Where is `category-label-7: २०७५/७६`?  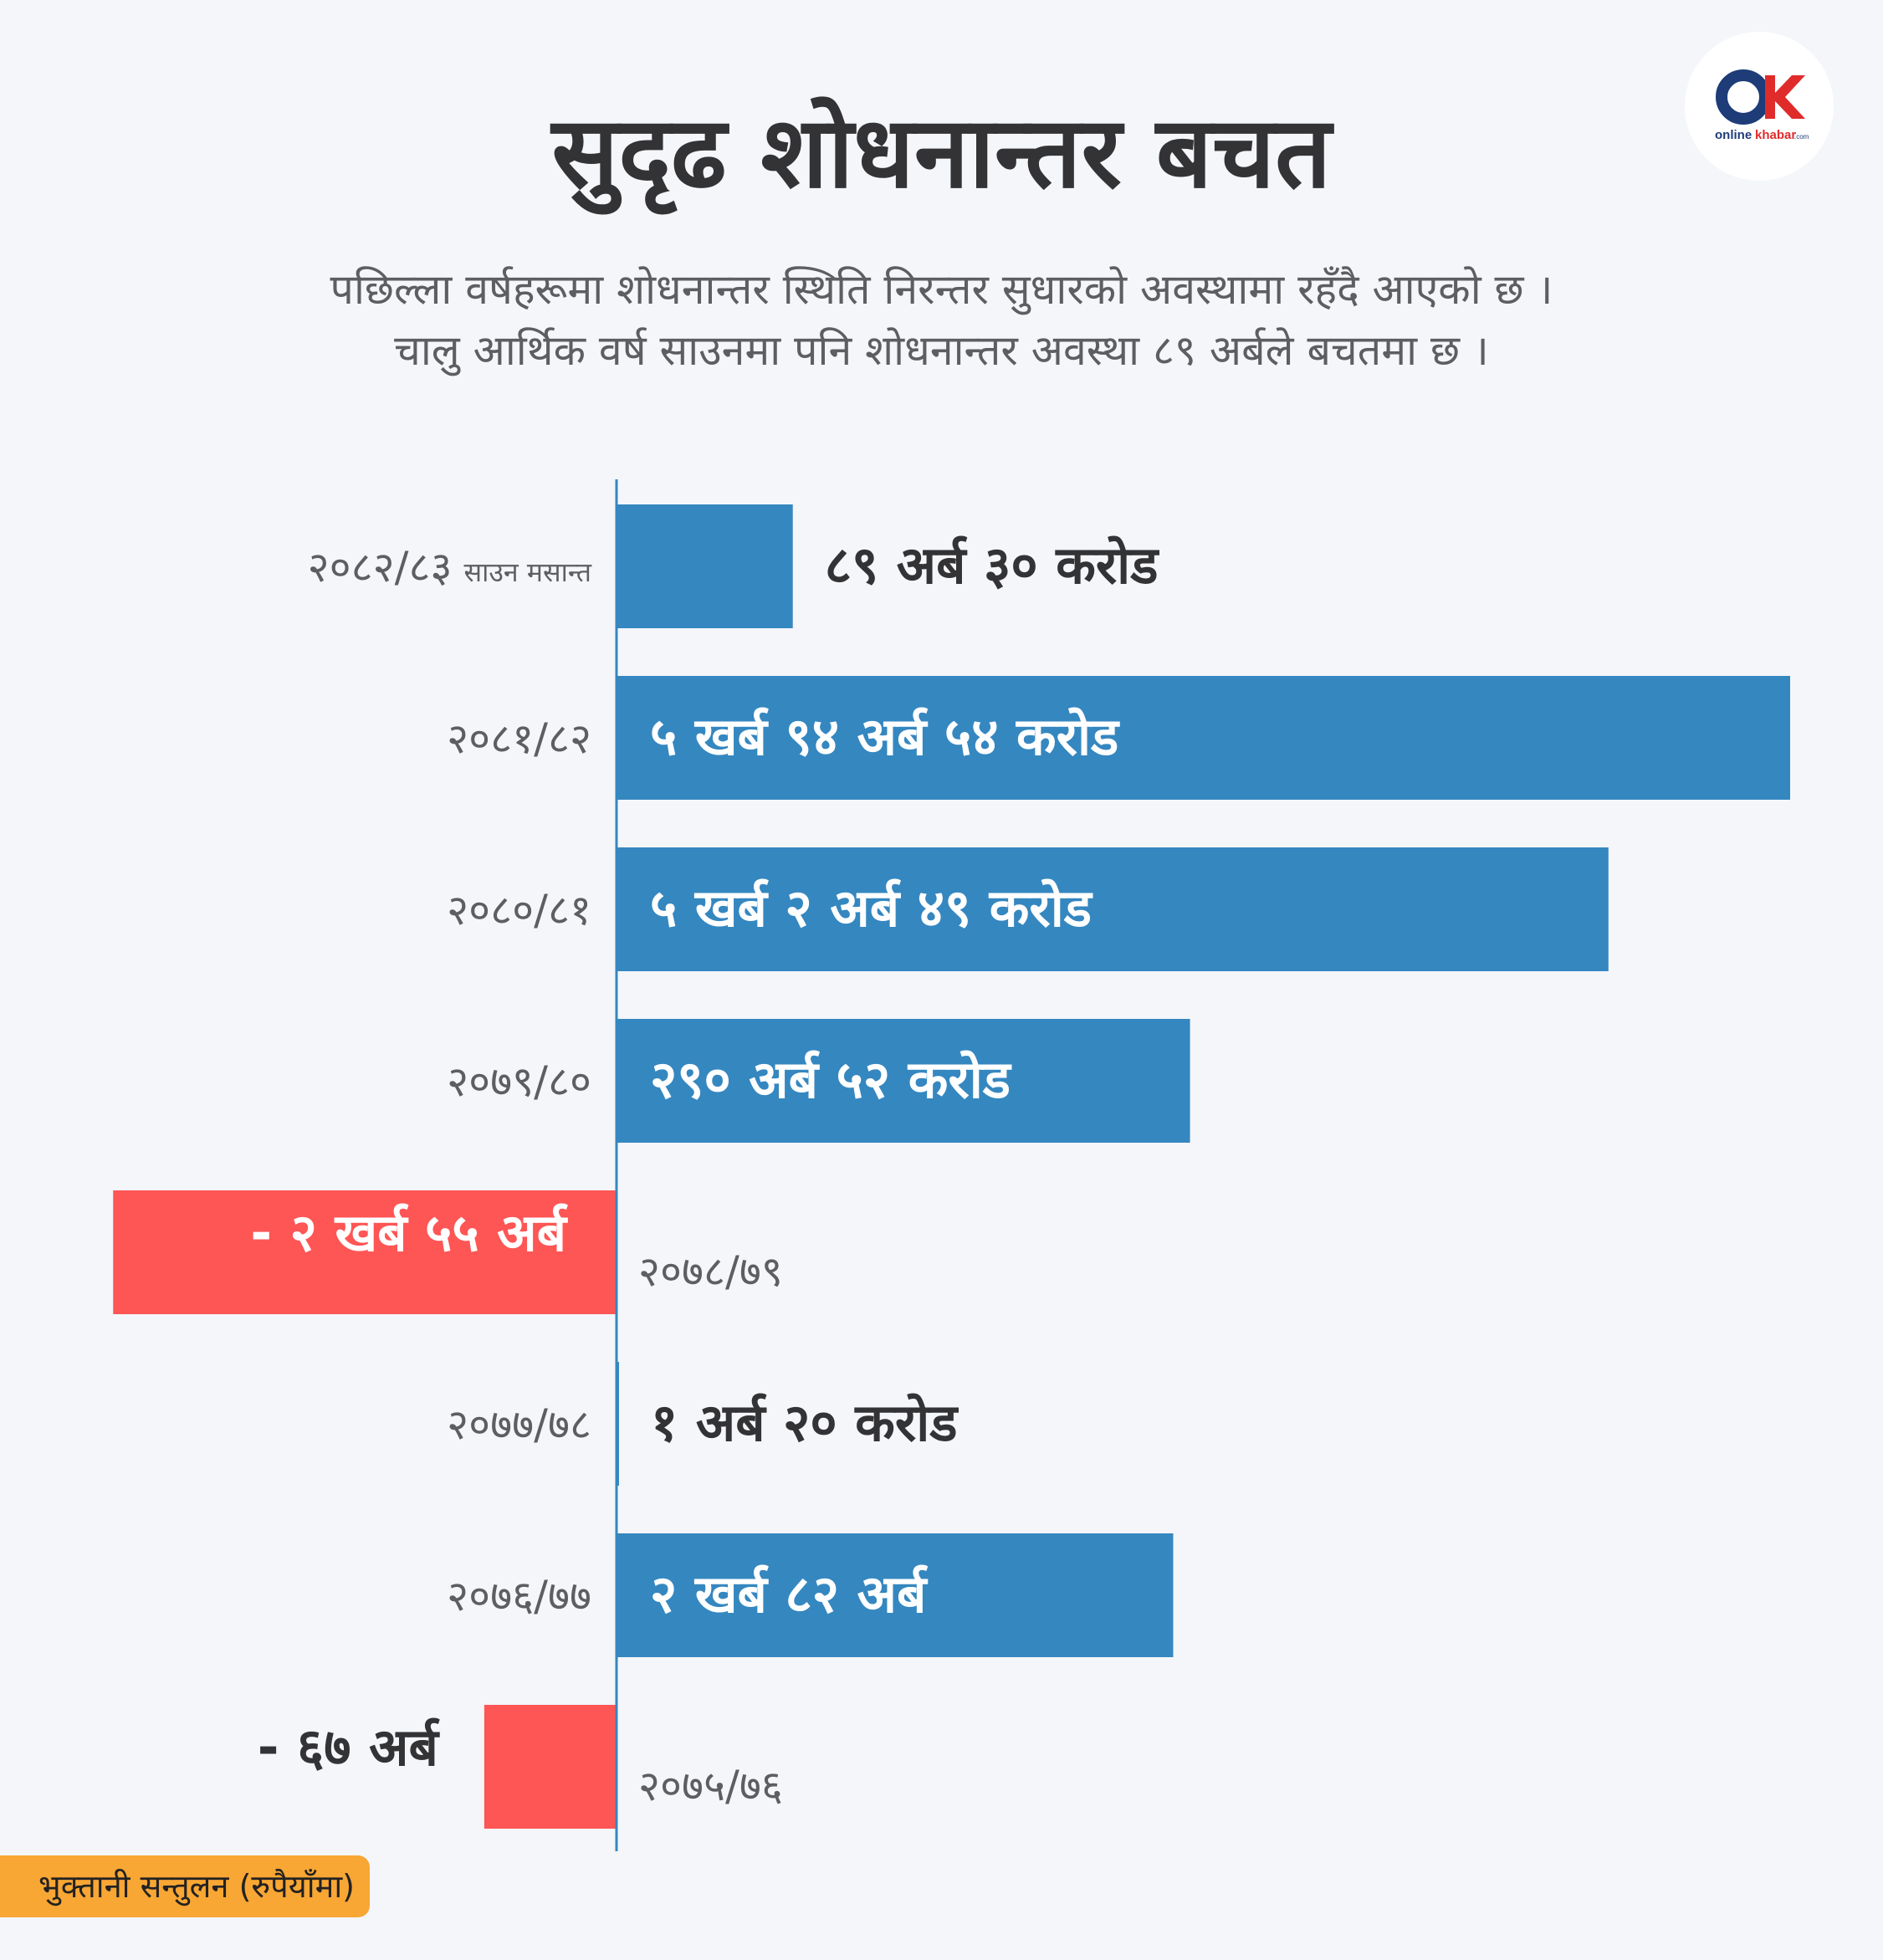
category-label-7: २०७५/७६ is located at coordinates (710, 1786).